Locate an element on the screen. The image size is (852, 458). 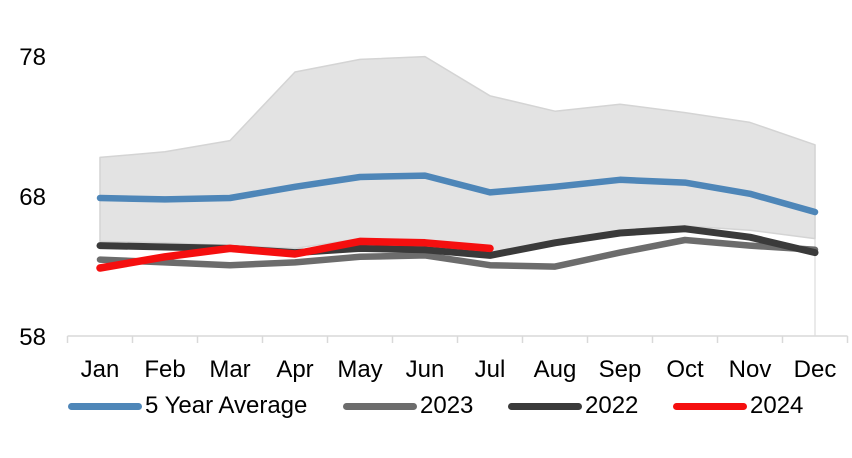
x-axis-month-label: Sep is located at coordinates (620, 369).